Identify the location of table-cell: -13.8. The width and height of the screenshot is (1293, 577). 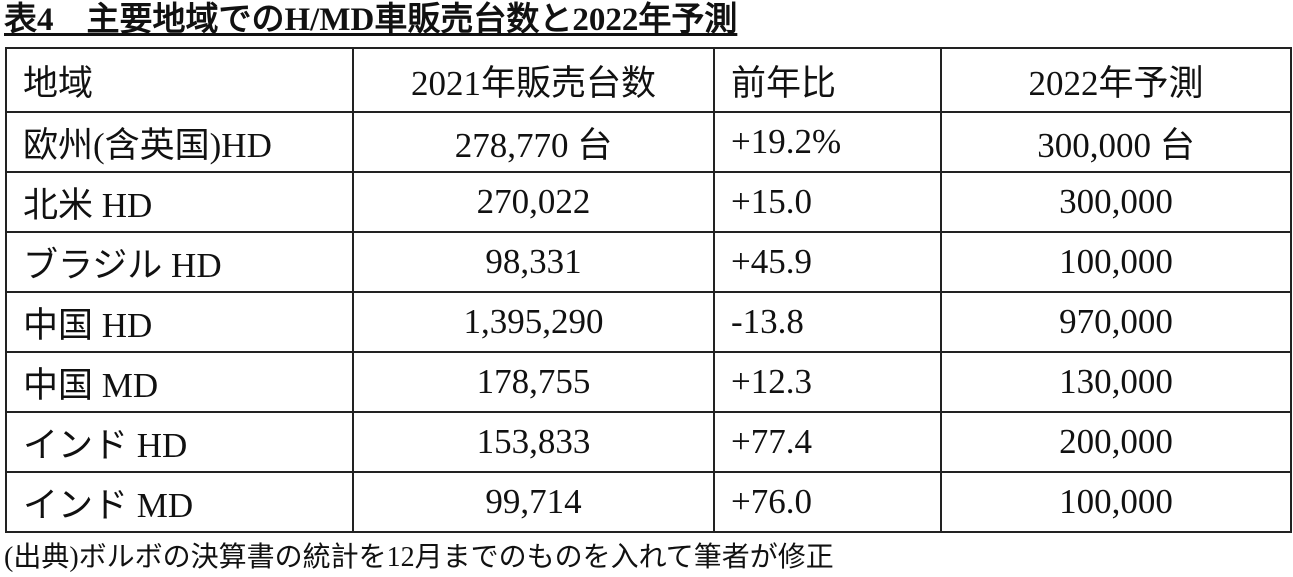
(827, 322).